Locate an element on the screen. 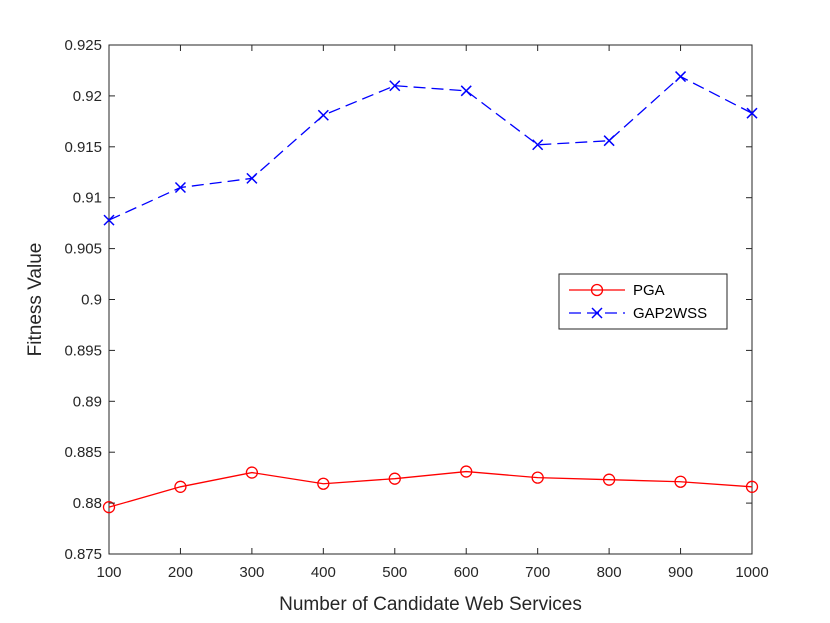 This screenshot has width=830, height=623. x-tick-label: 700 is located at coordinates (537, 572).